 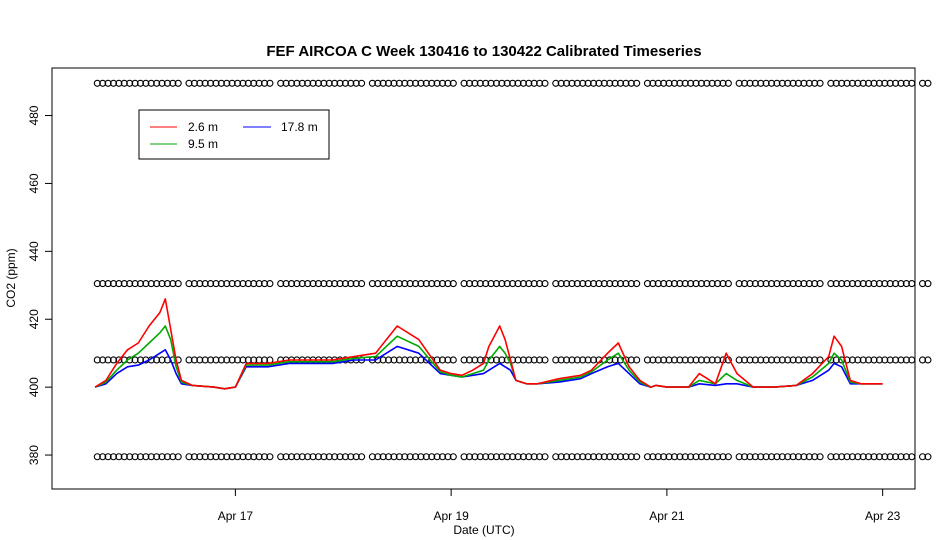 What do you see at coordinates (559, 505) in the screenshot?
I see `x-axis: Apr 17 Apr 19 Apr 21 Apr 23` at bounding box center [559, 505].